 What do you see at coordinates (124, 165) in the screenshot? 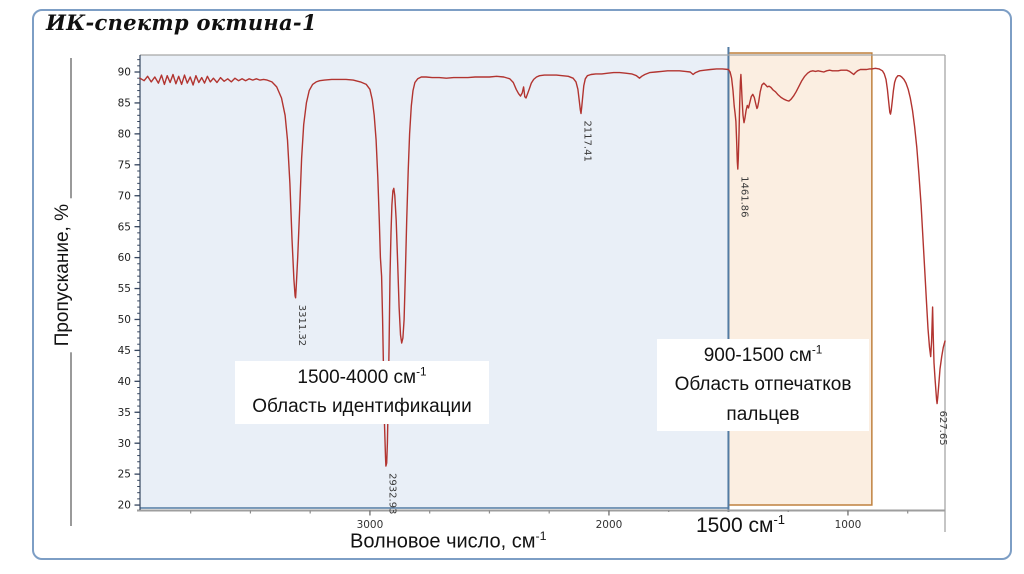
I see `y-tick-label: 75` at bounding box center [124, 165].